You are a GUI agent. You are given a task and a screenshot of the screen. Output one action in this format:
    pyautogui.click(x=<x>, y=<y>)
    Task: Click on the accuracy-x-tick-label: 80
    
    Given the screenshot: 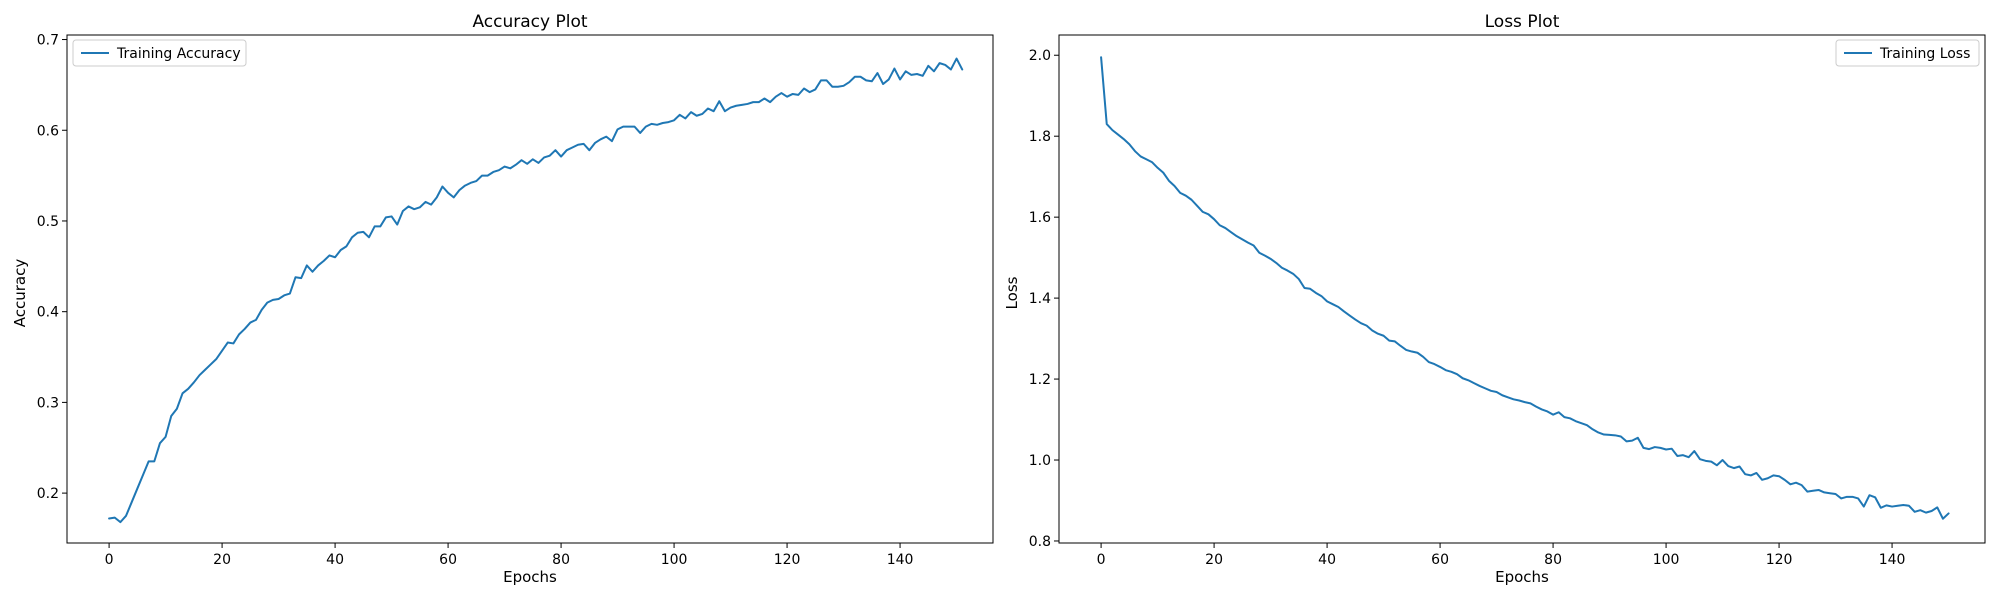 What is the action you would take?
    pyautogui.click(x=561, y=560)
    